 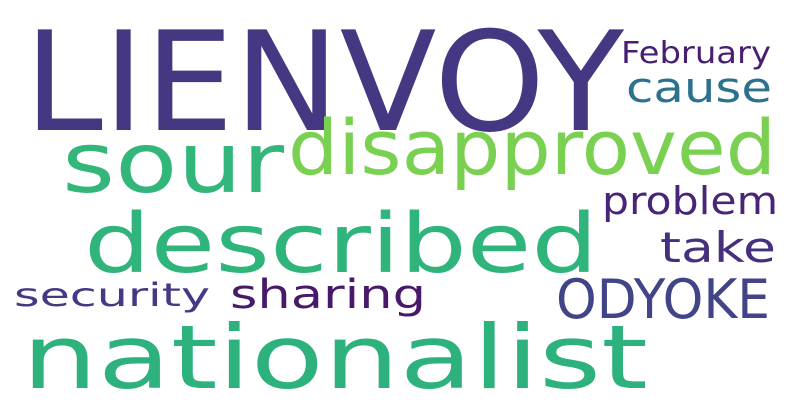 What do you see at coordinates (699, 87) in the screenshot?
I see `word-cause: cause` at bounding box center [699, 87].